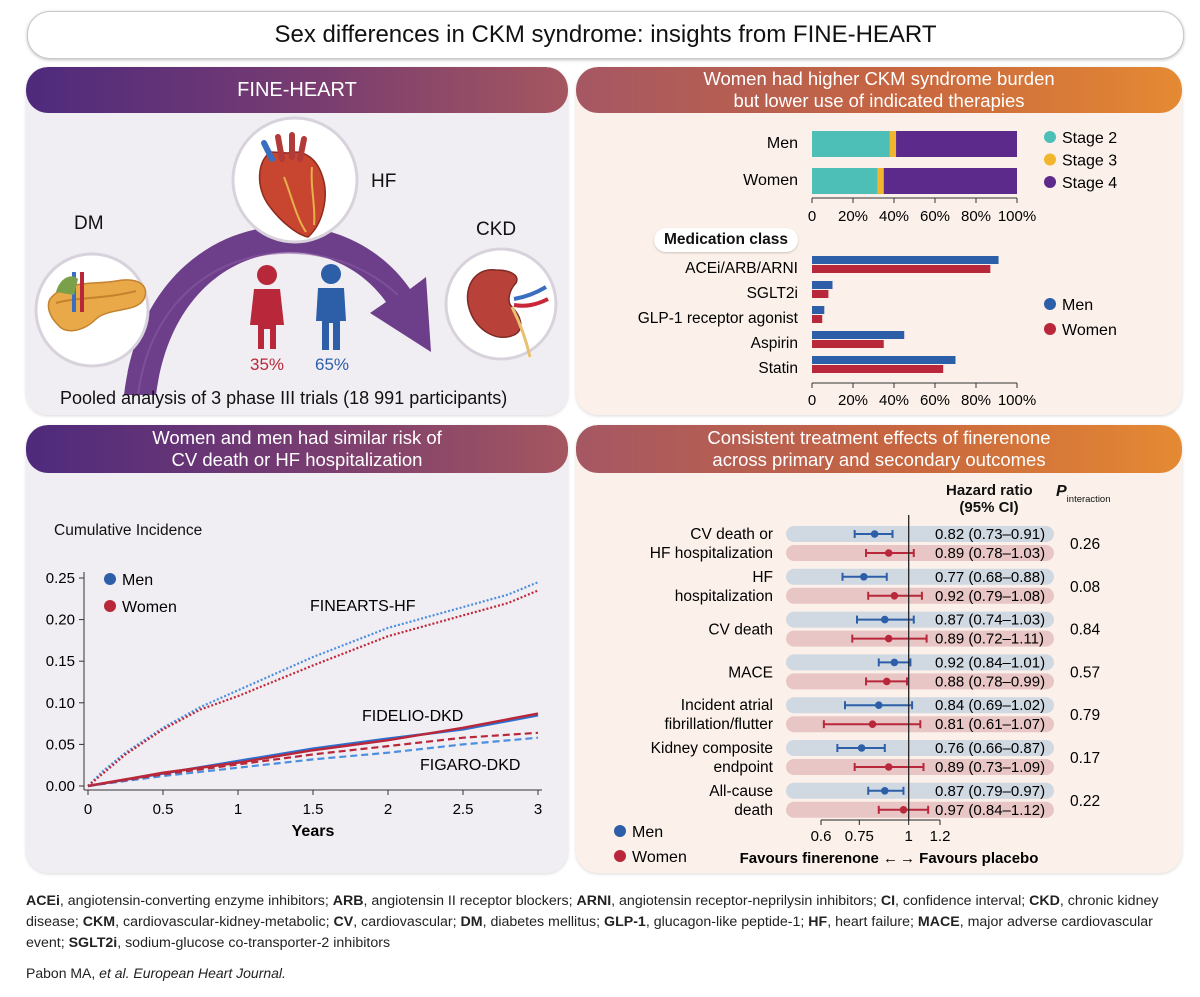 This screenshot has width=1200, height=997. I want to click on km-y-tick-label: 0.15, so click(60, 661).